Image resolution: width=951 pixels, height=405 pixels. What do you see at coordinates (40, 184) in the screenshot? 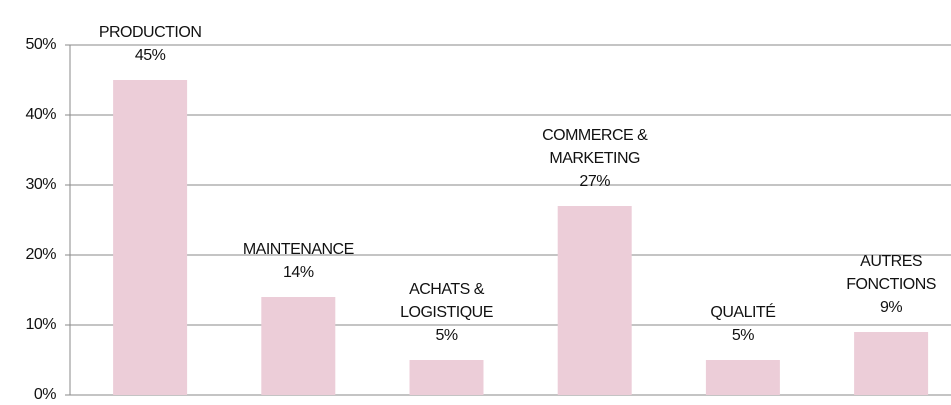
I see `y-tick-label: 30%` at bounding box center [40, 184].